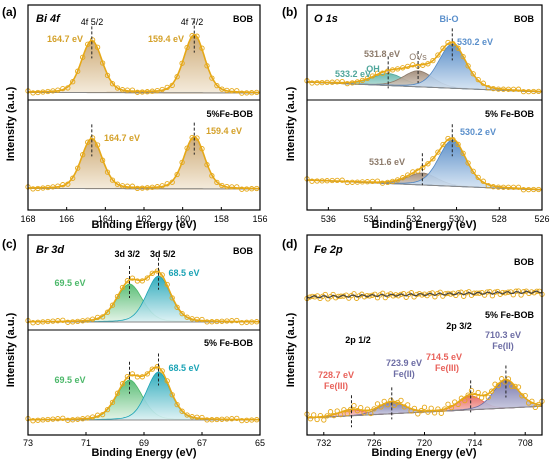  Describe the element at coordinates (143, 453) in the screenshot. I see `panel-c-xlabel: Binding Energy (eV)` at that location.